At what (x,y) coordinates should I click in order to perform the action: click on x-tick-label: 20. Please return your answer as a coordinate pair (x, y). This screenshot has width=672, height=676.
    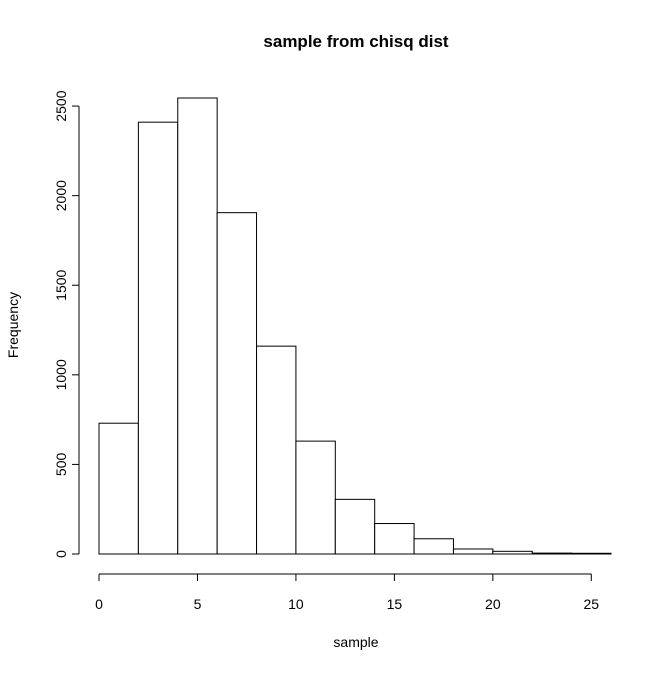
    Looking at the image, I should click on (493, 604).